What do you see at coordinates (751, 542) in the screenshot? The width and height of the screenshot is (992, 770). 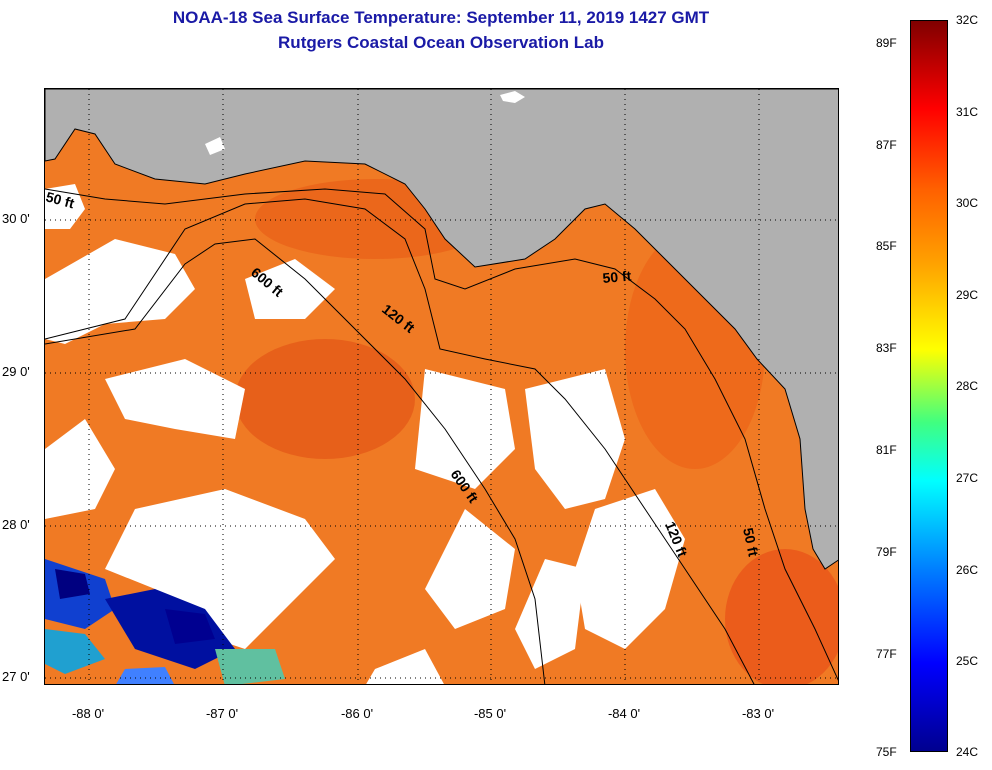 I see `contour-label-50ft-e: 50 ft` at bounding box center [751, 542].